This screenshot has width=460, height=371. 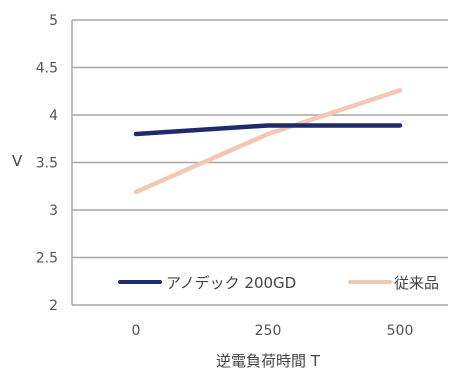 What do you see at coordinates (53, 306) in the screenshot?
I see `y-tick-label: 2` at bounding box center [53, 306].